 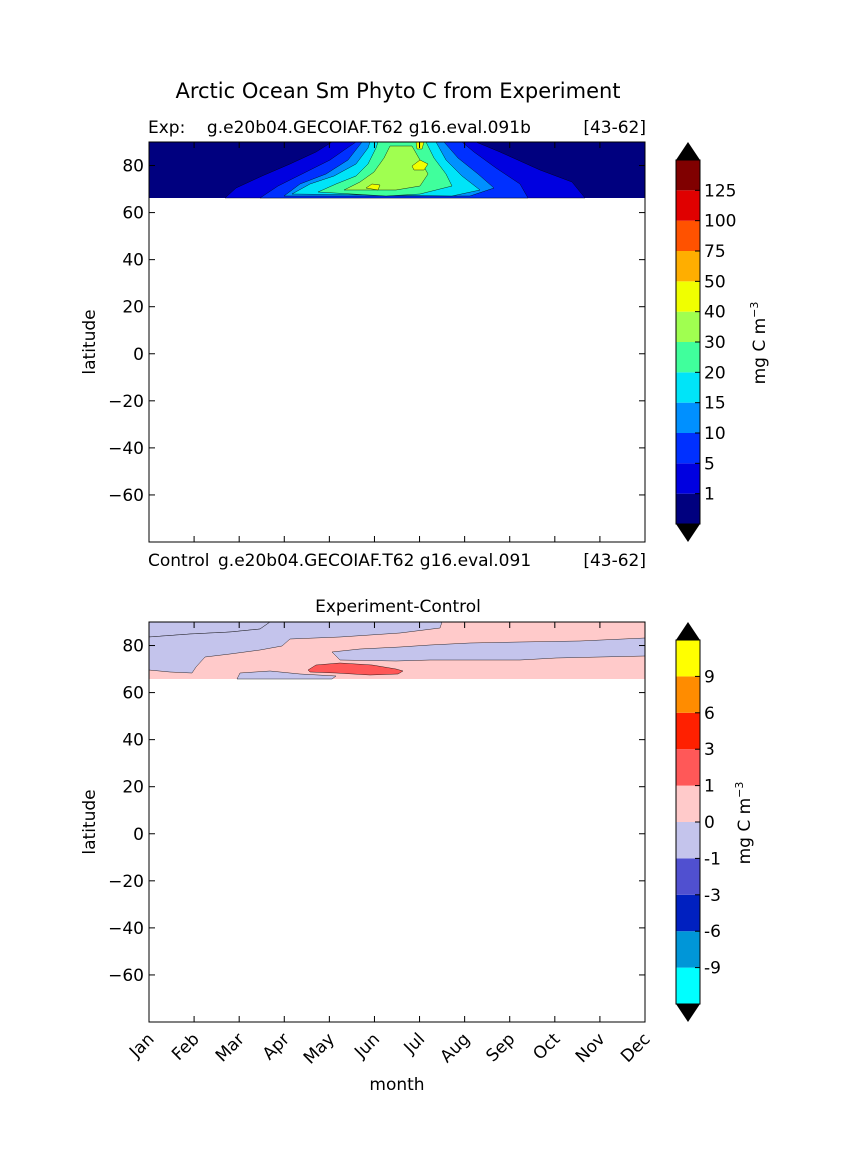 I want to click on top-colorbar-tick-label: 15, so click(x=715, y=404).